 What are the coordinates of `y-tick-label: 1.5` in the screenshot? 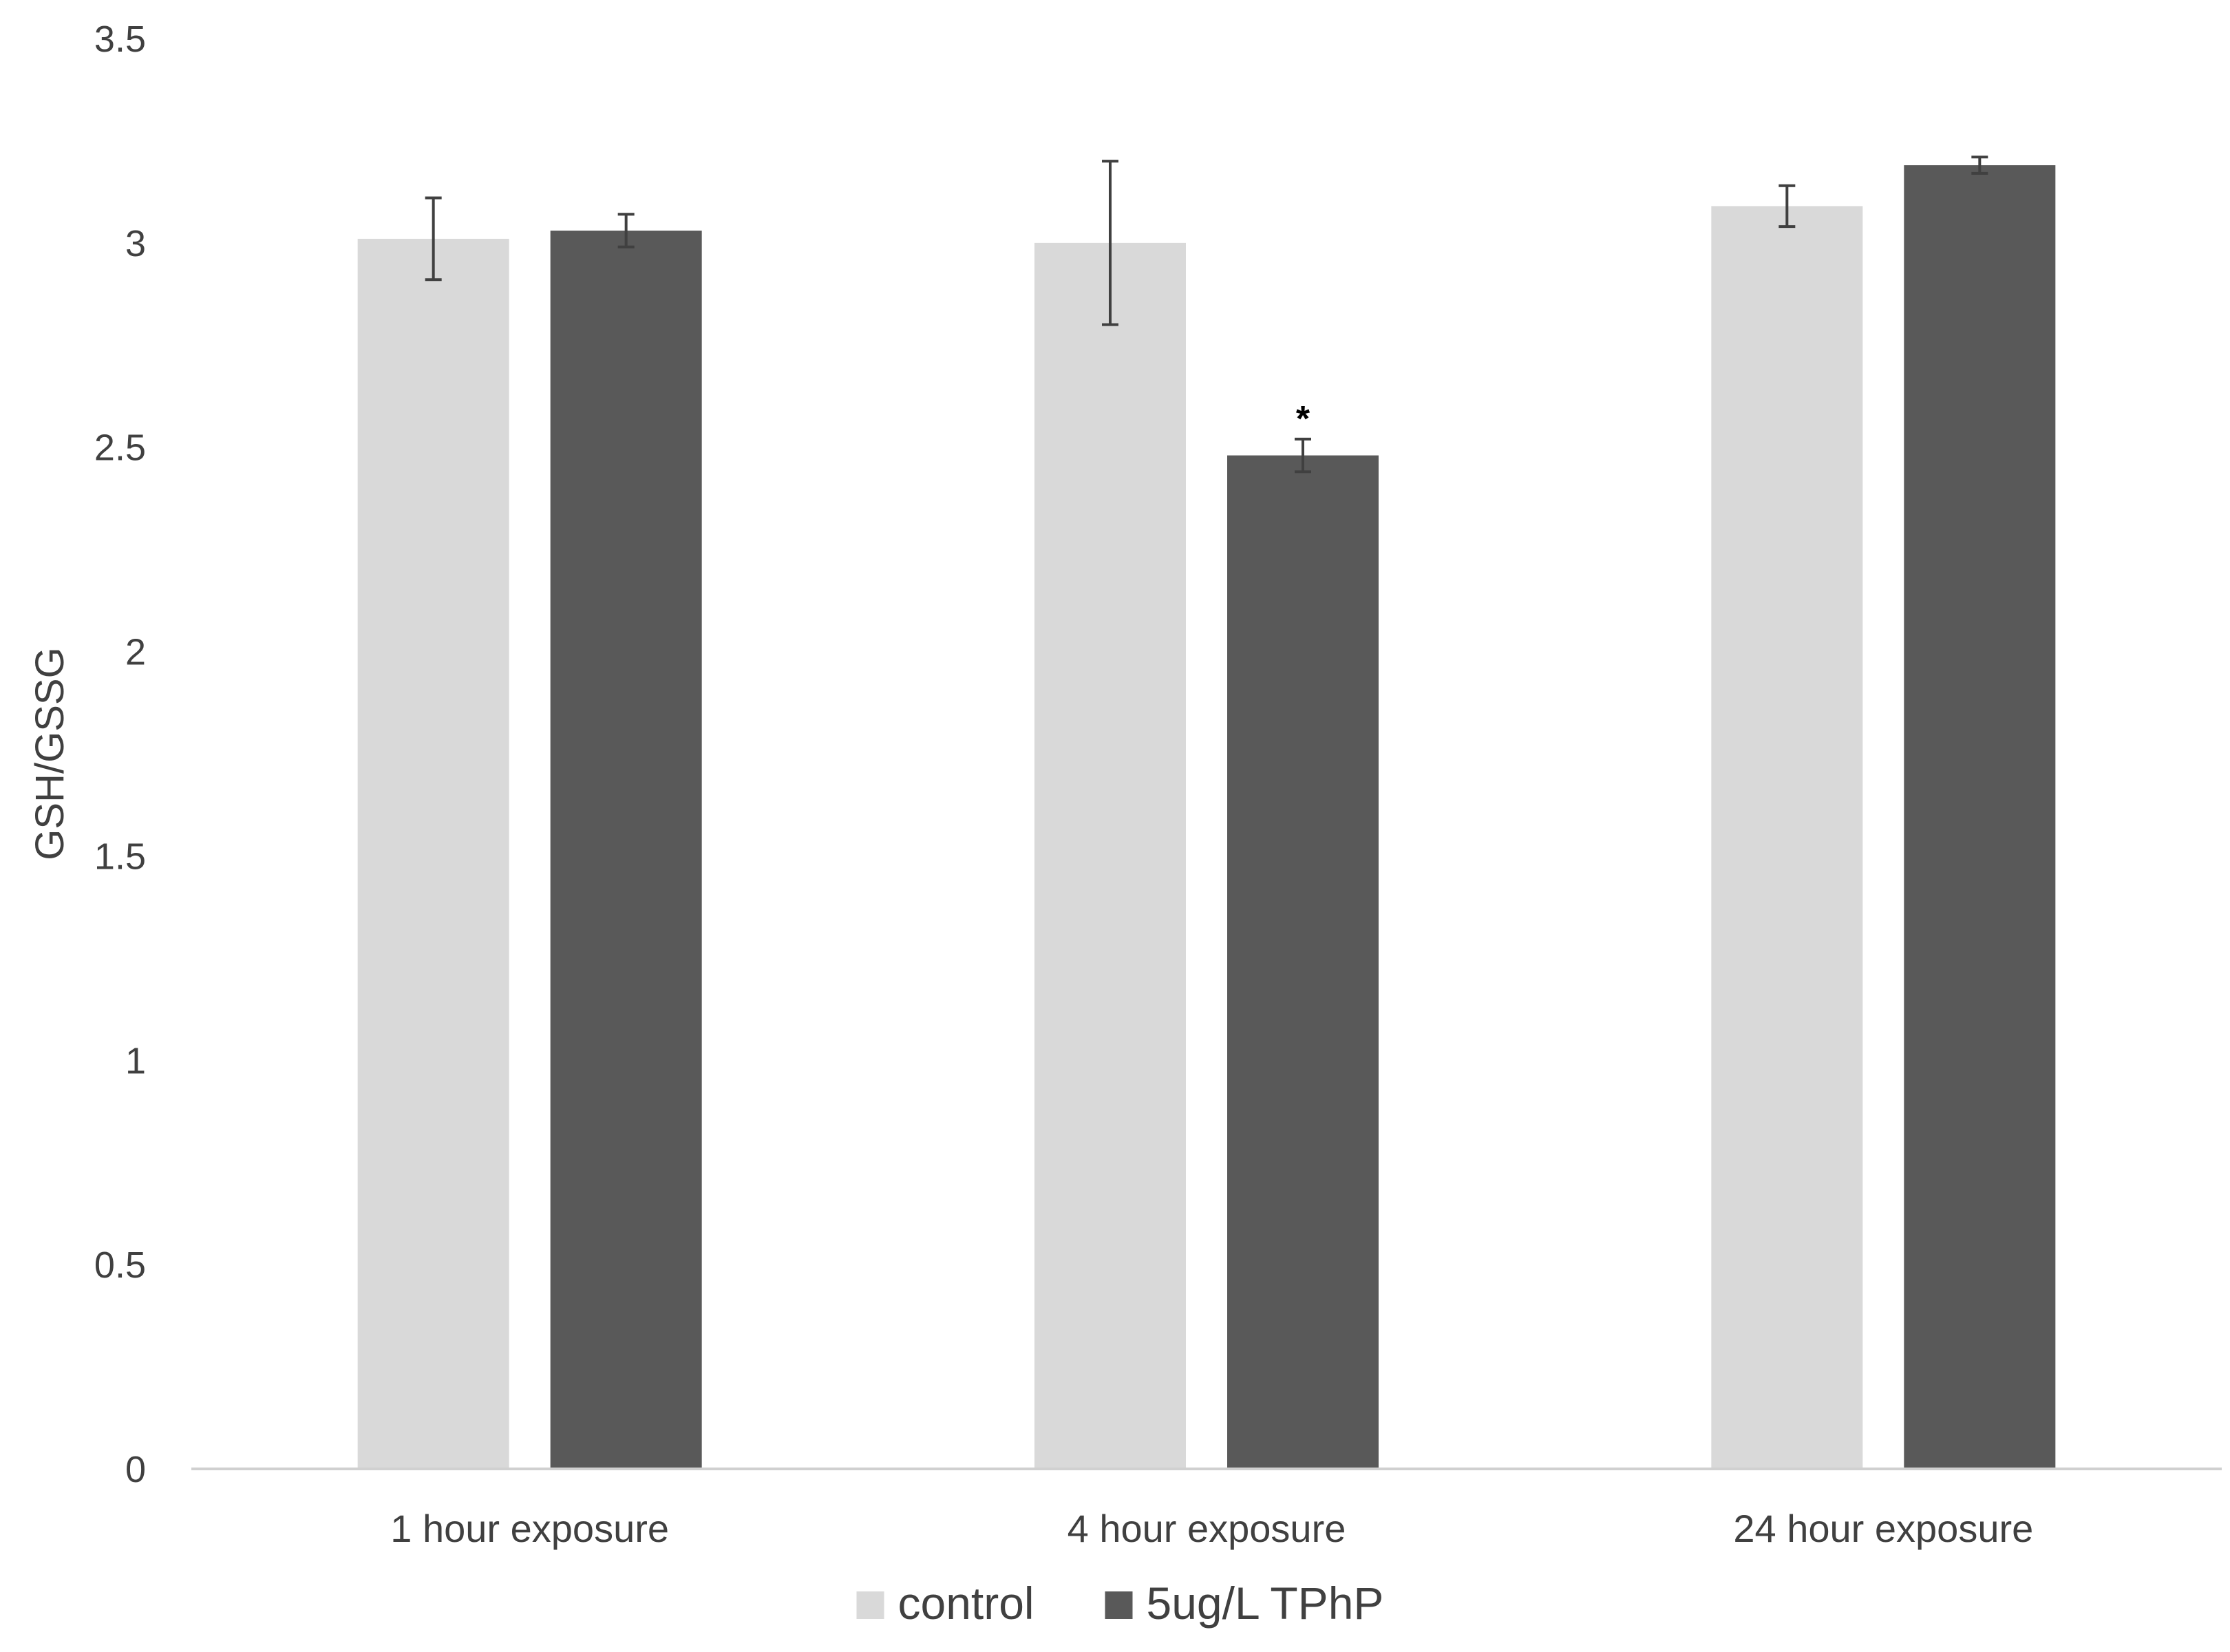 It's located at (120, 857).